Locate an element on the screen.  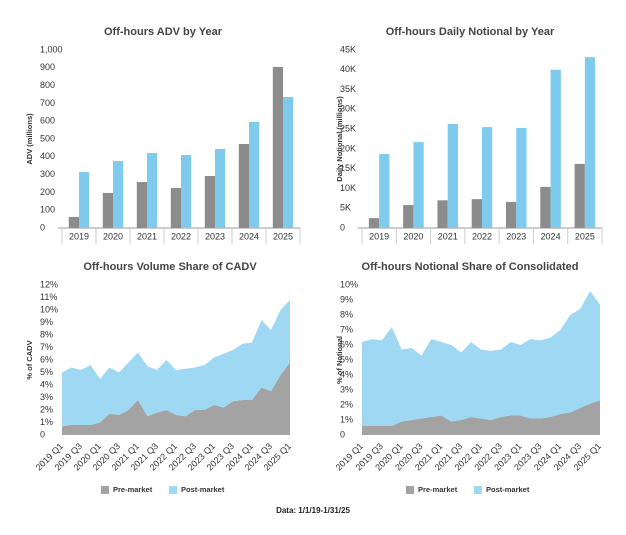
y-tick-label: 100 is located at coordinates (47, 210).